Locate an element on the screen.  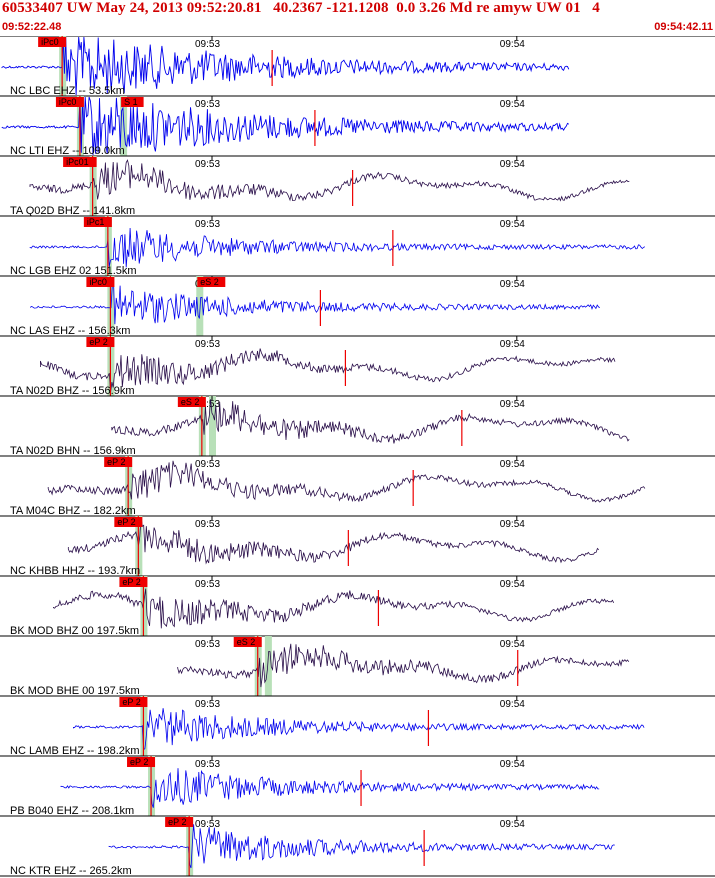
end-time-label: 09:54:42.11 is located at coordinates (683, 27).